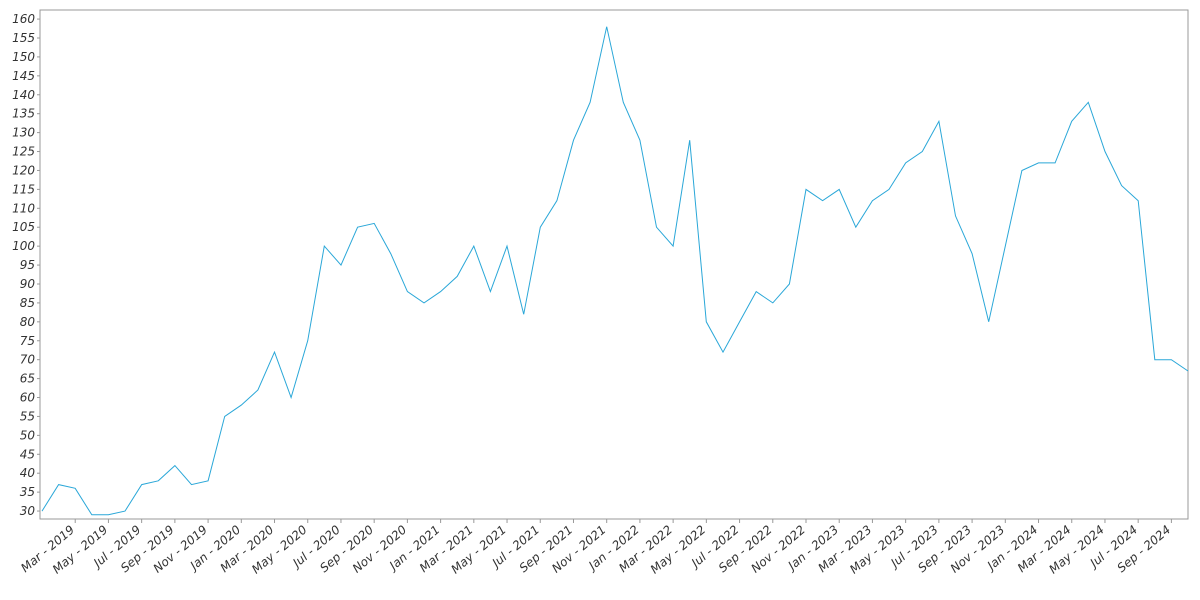  What do you see at coordinates (27, 303) in the screenshot?
I see `y-tick-label: 85` at bounding box center [27, 303].